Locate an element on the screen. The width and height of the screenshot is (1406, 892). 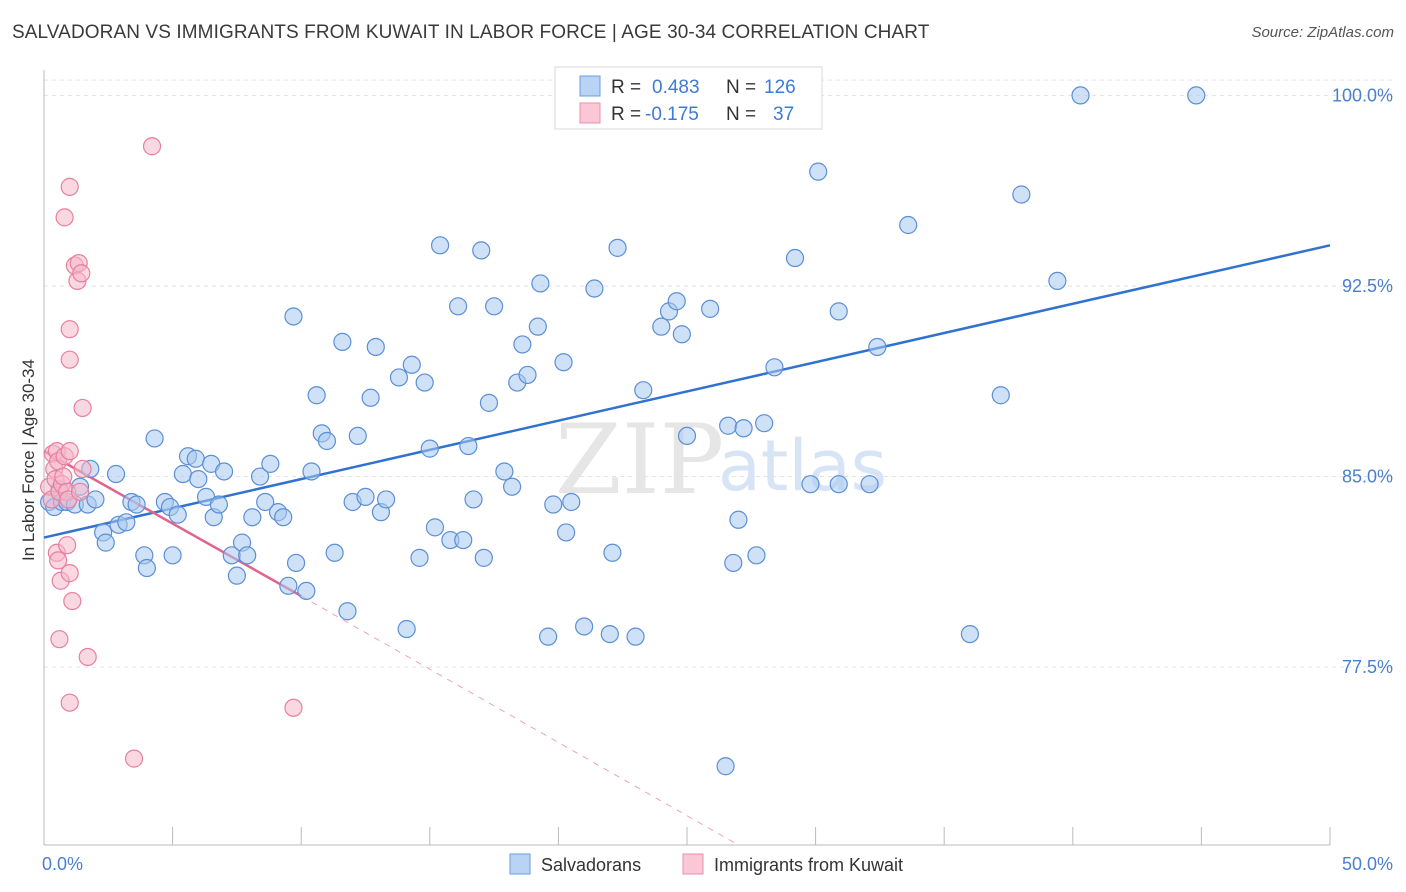
trend-line-kuwait-extension is located at coordinates (519, 720).